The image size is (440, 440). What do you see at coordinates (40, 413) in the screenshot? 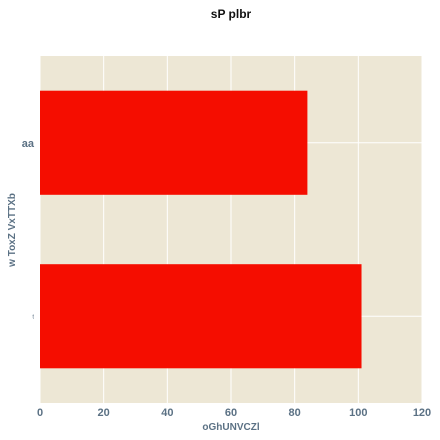
I see `x-tick-label: 0` at bounding box center [40, 413].